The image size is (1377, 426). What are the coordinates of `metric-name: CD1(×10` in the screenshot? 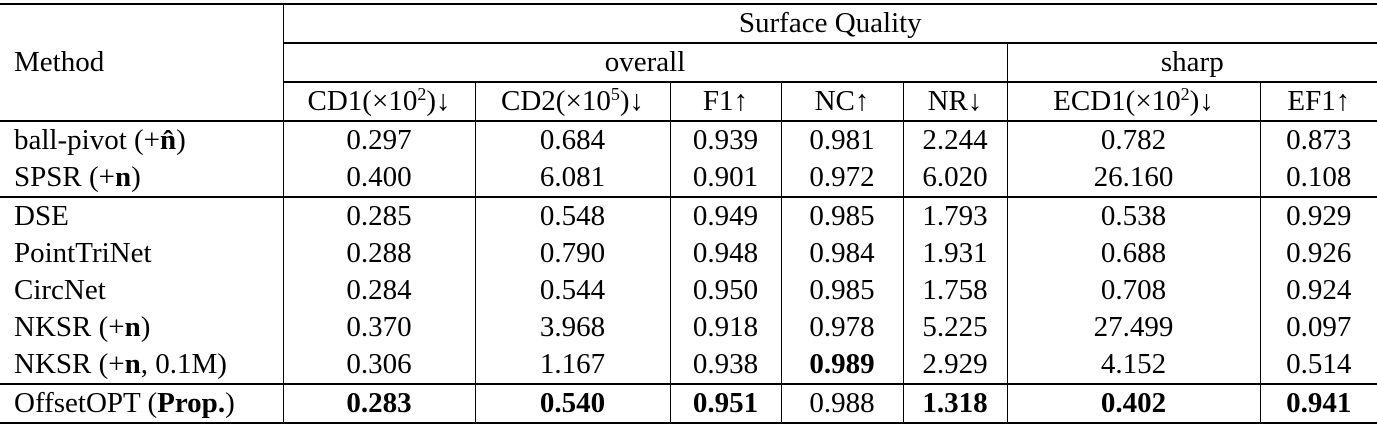 It's located at (362, 101).